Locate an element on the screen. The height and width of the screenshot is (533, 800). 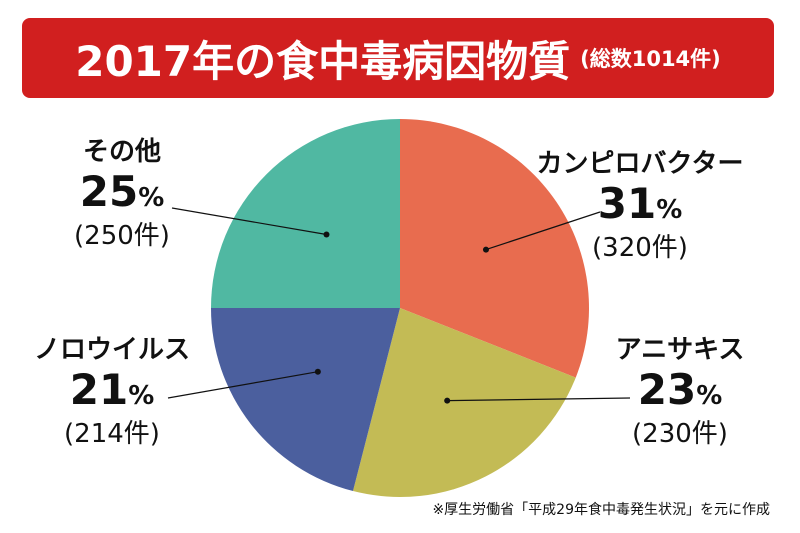
chart-subtitle: (総数1014件) is located at coordinates (650, 59).